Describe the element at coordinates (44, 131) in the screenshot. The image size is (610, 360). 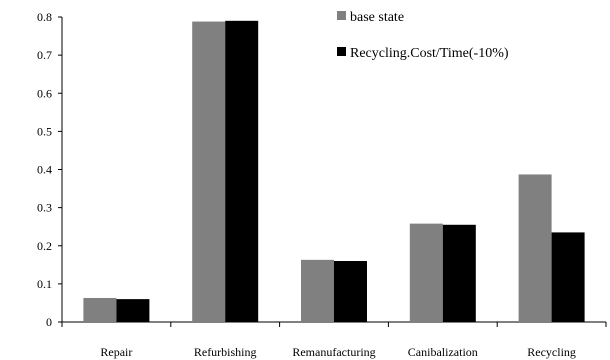
I see `y-tick-label: 0.5` at that location.